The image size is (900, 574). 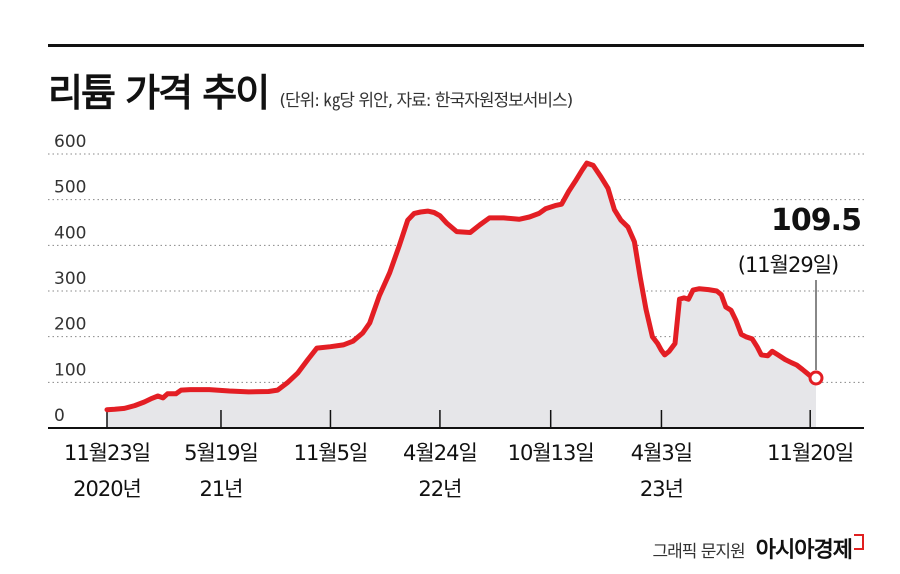 I want to click on annotation-layer: 109.5 (11월29일), so click(x=800, y=294).